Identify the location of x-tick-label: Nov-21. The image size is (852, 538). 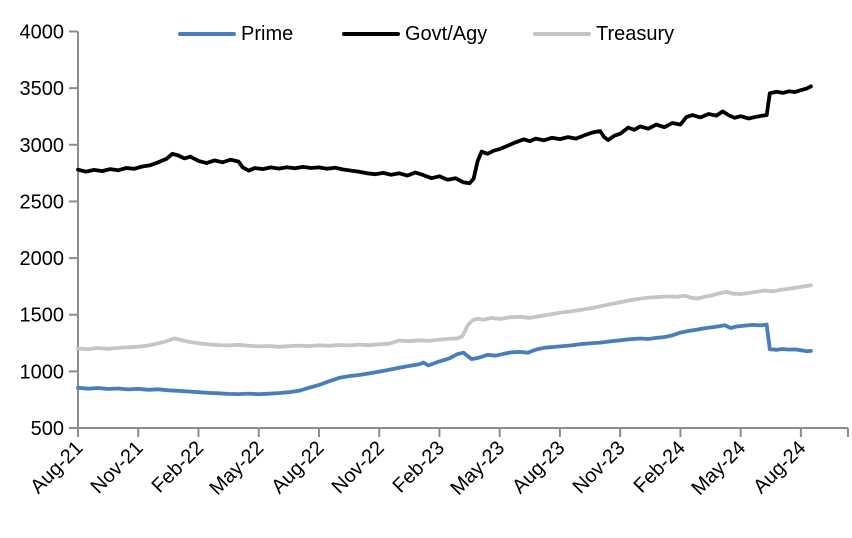
(117, 467).